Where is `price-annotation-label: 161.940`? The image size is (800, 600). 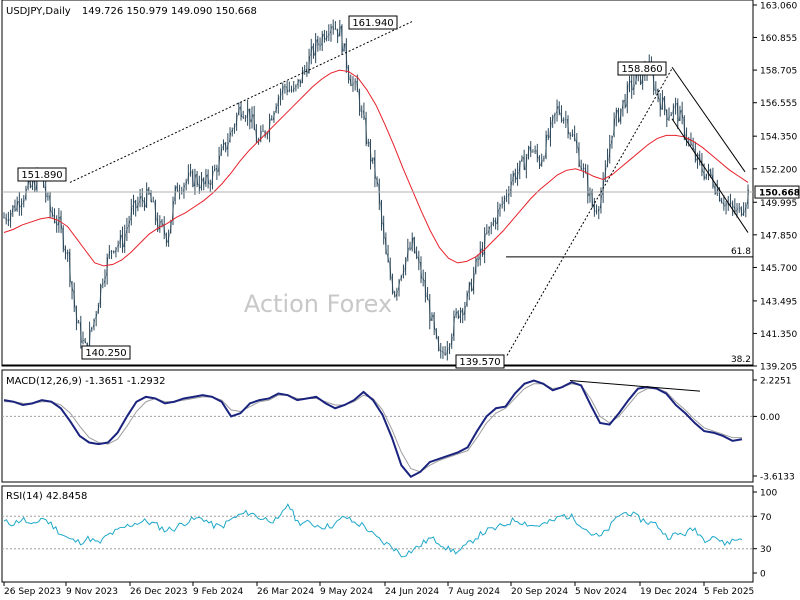 price-annotation-label: 161.940 is located at coordinates (372, 23).